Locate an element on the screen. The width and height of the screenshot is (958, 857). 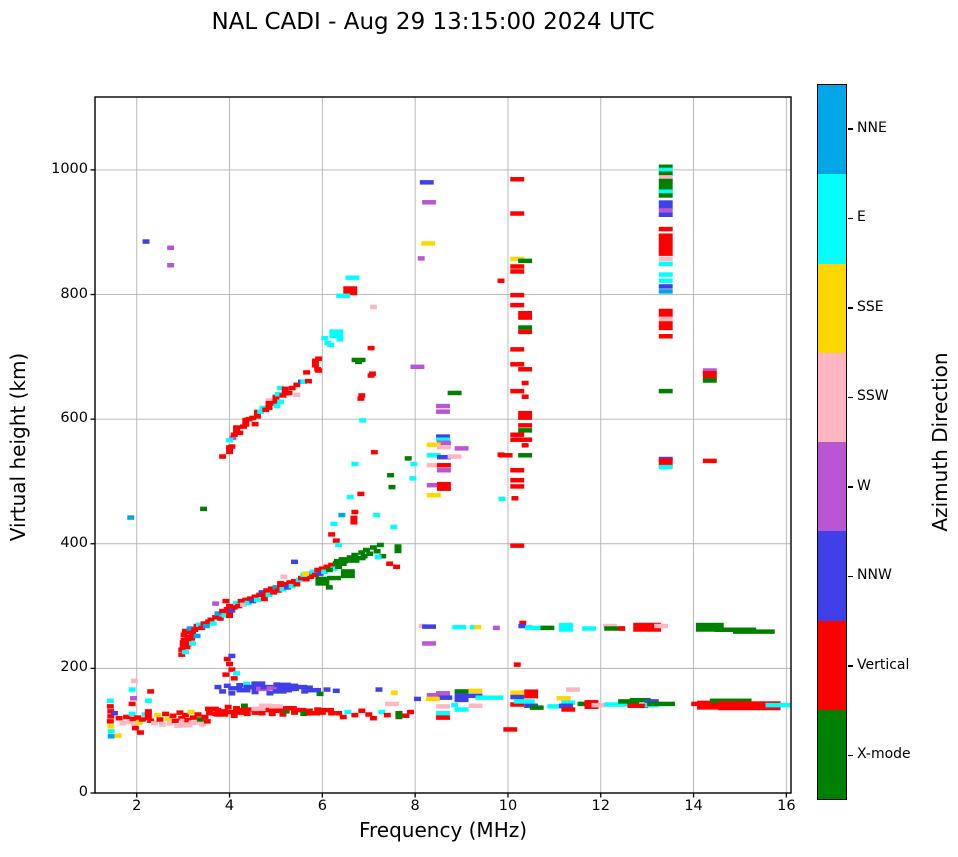
x-tick-label: 2 is located at coordinates (137, 806).